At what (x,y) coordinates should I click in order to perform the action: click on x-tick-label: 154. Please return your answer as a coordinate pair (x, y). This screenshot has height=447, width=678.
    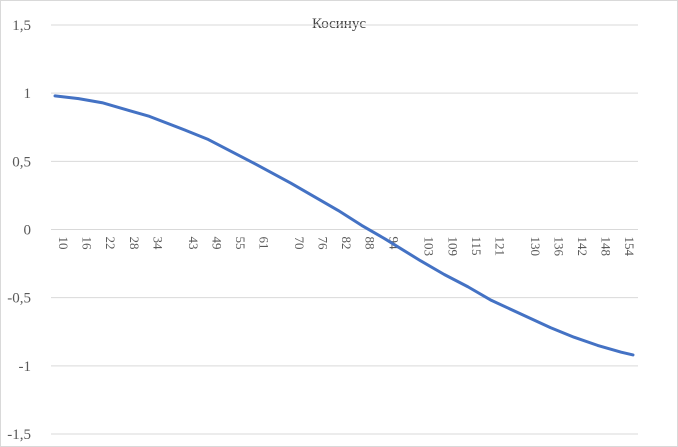
    Looking at the image, I should click on (629, 247).